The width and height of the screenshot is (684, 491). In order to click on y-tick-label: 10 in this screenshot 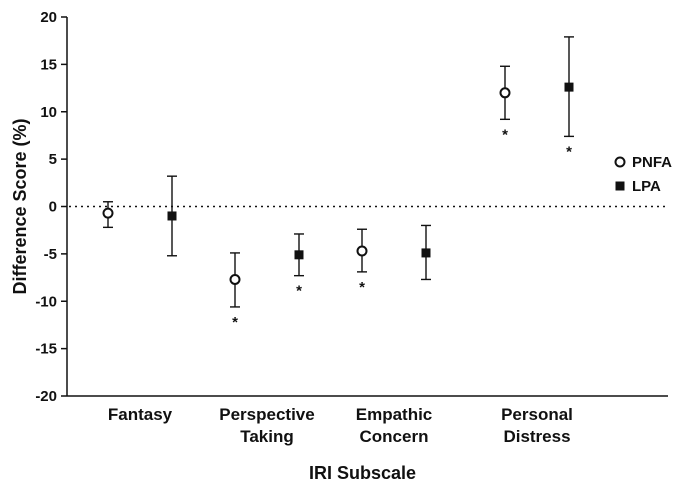, I will do `click(48, 112)`.